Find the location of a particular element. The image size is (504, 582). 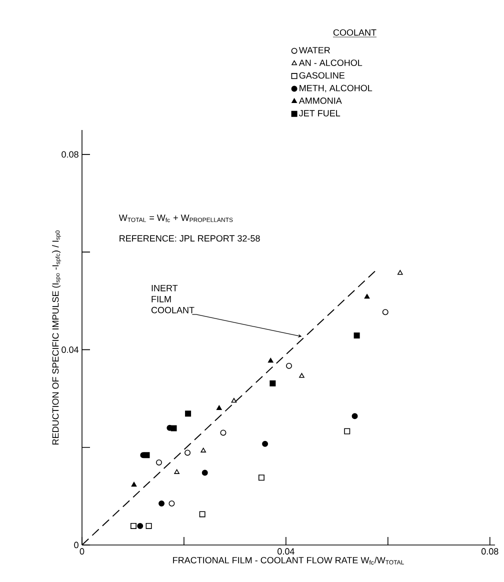

legend-label: AN - ALCOHOL is located at coordinates (330, 63).